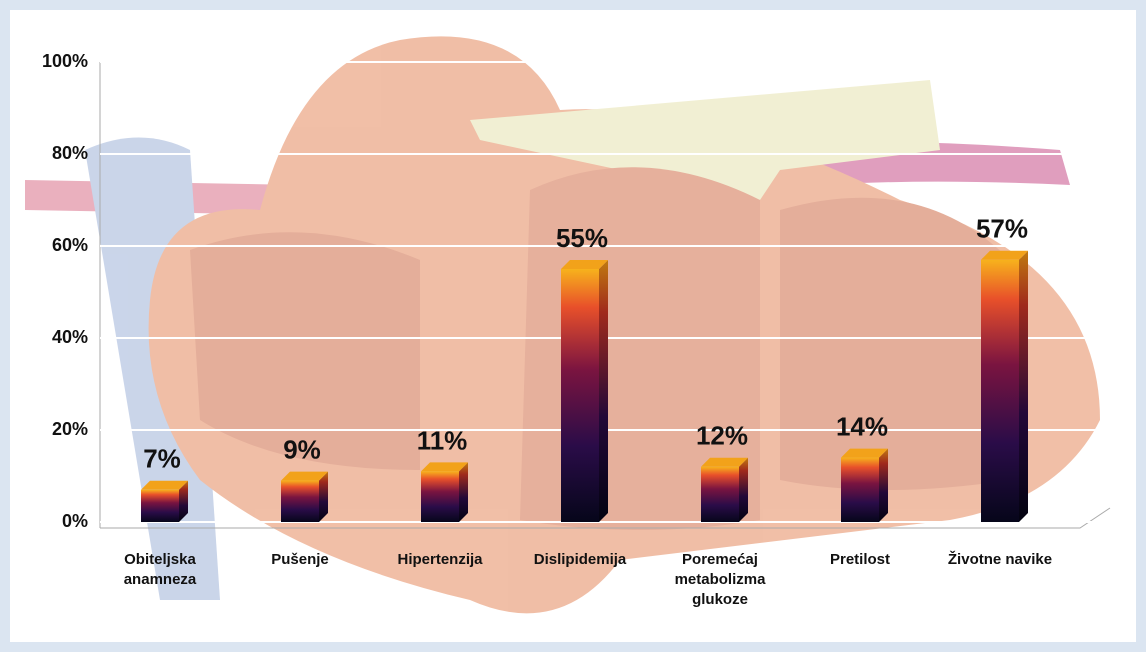 The image size is (1146, 652). What do you see at coordinates (580, 559) in the screenshot?
I see `x-tick-label: Dislipidemija` at bounding box center [580, 559].